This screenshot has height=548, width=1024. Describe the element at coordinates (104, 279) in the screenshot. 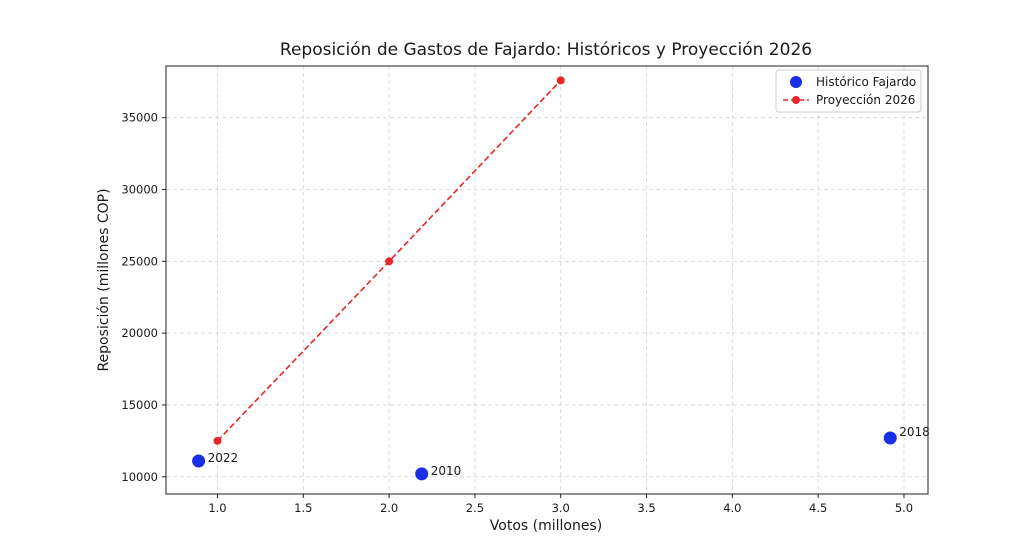

I see `y-axis-label: Reposición (millones COP)` at that location.